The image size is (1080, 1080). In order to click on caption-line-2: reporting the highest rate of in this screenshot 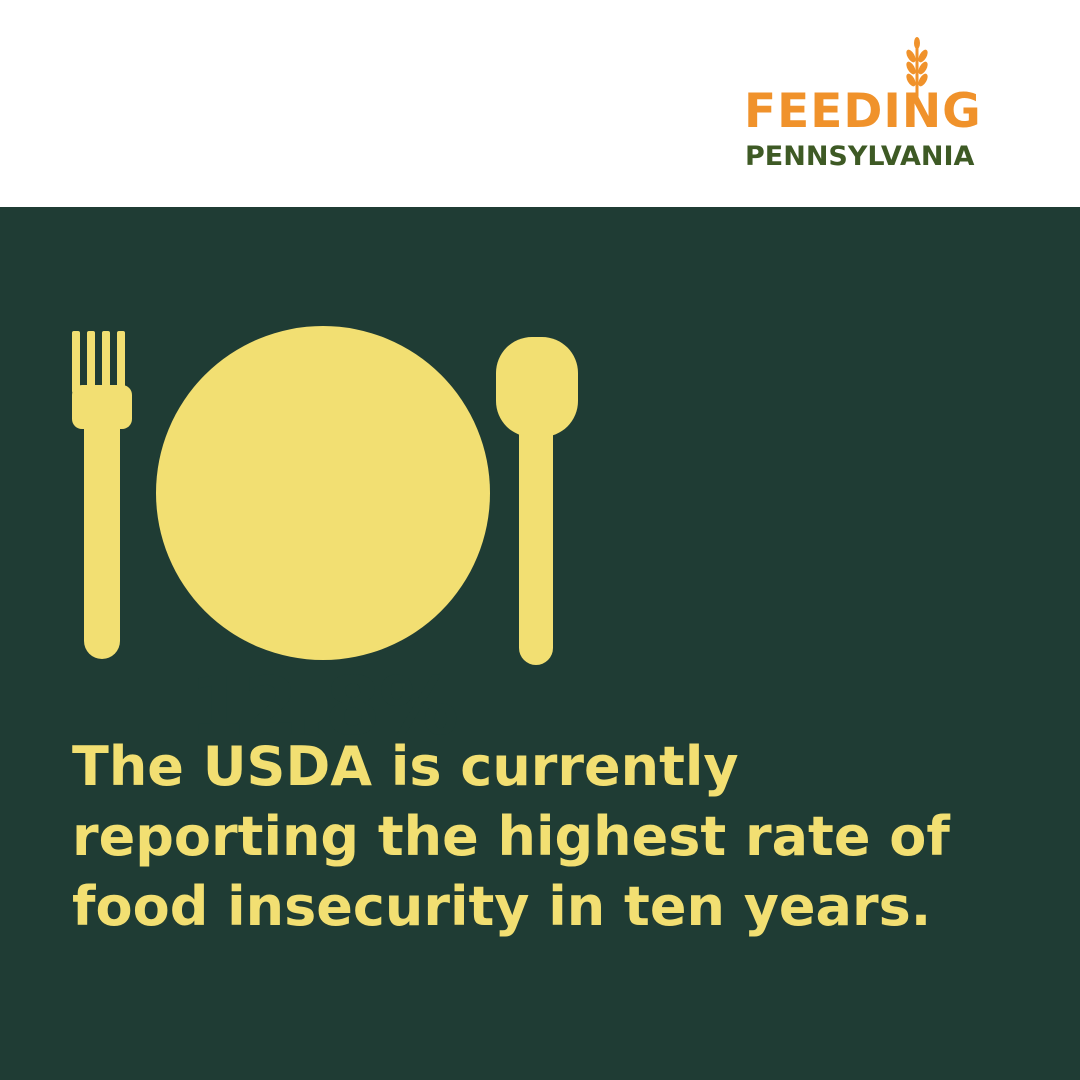, I will do `click(511, 836)`.